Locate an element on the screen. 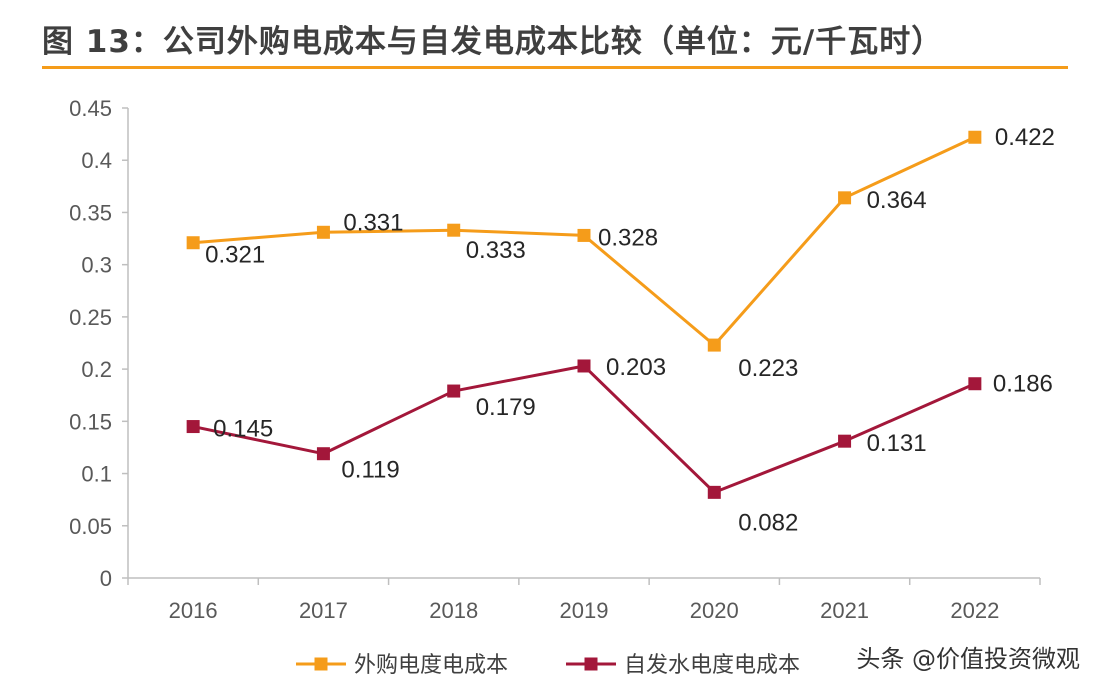 This screenshot has width=1098, height=692. y-axis: 0 0.05 0.1 0.15 0.2 0.25 0.3 0.35 0.4 0.45 is located at coordinates (99, 343).